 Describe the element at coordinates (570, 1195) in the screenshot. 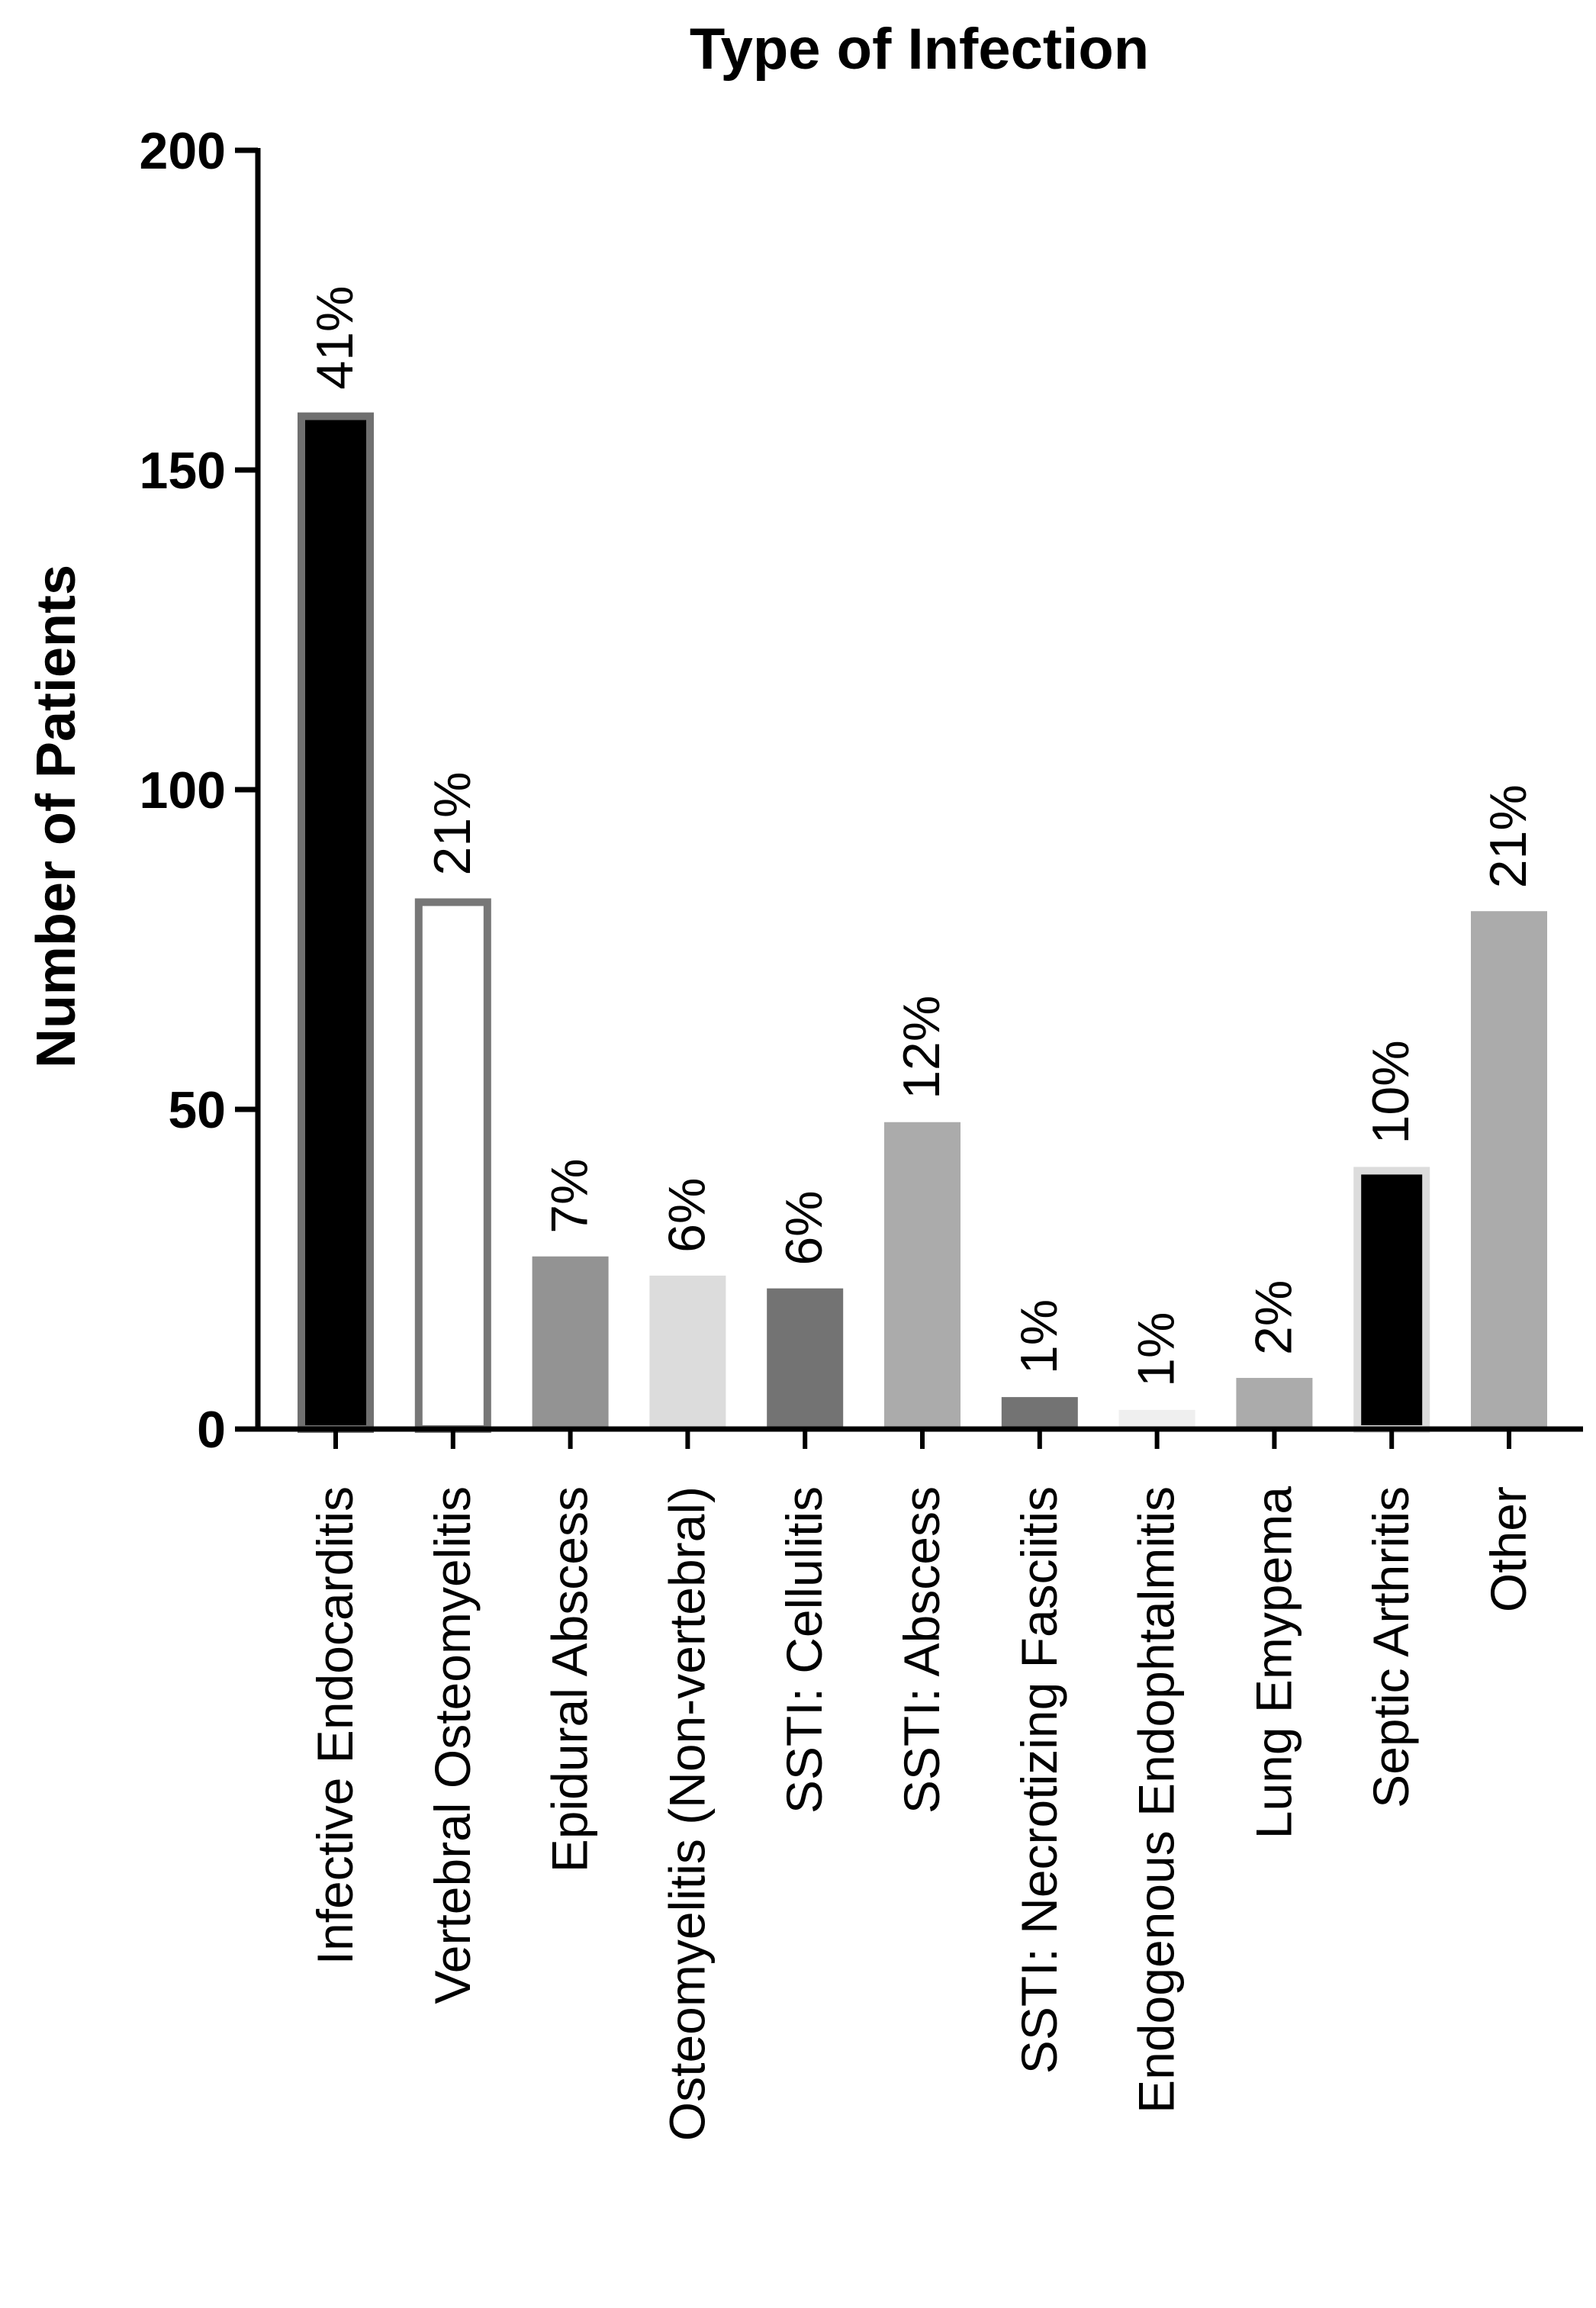

I see `data-label-3: 7%` at that location.